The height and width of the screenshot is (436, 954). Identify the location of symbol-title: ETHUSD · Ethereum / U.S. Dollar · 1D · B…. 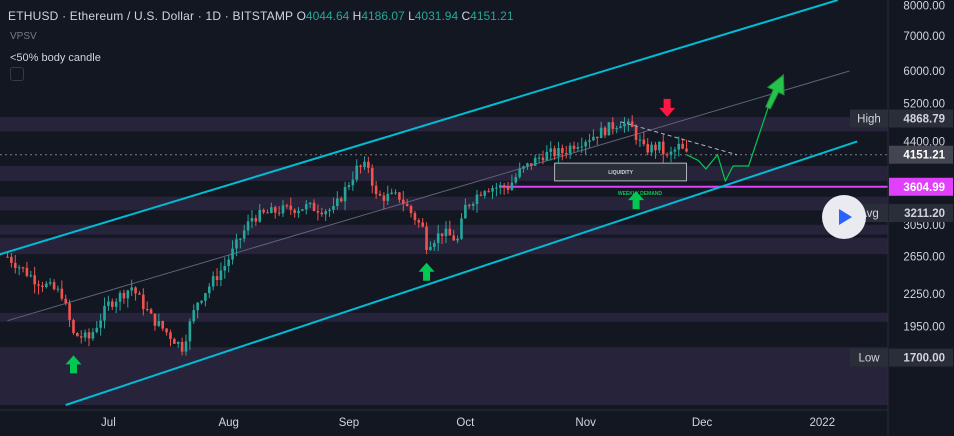
(151, 16).